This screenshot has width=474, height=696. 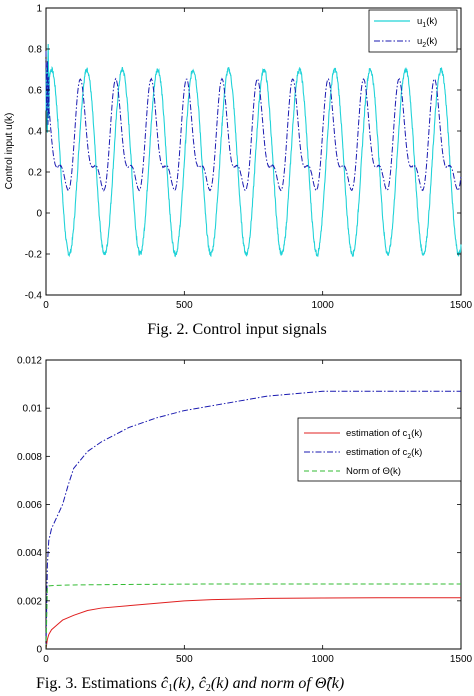 I want to click on xtick-label-fig2: 0, so click(x=46, y=305).